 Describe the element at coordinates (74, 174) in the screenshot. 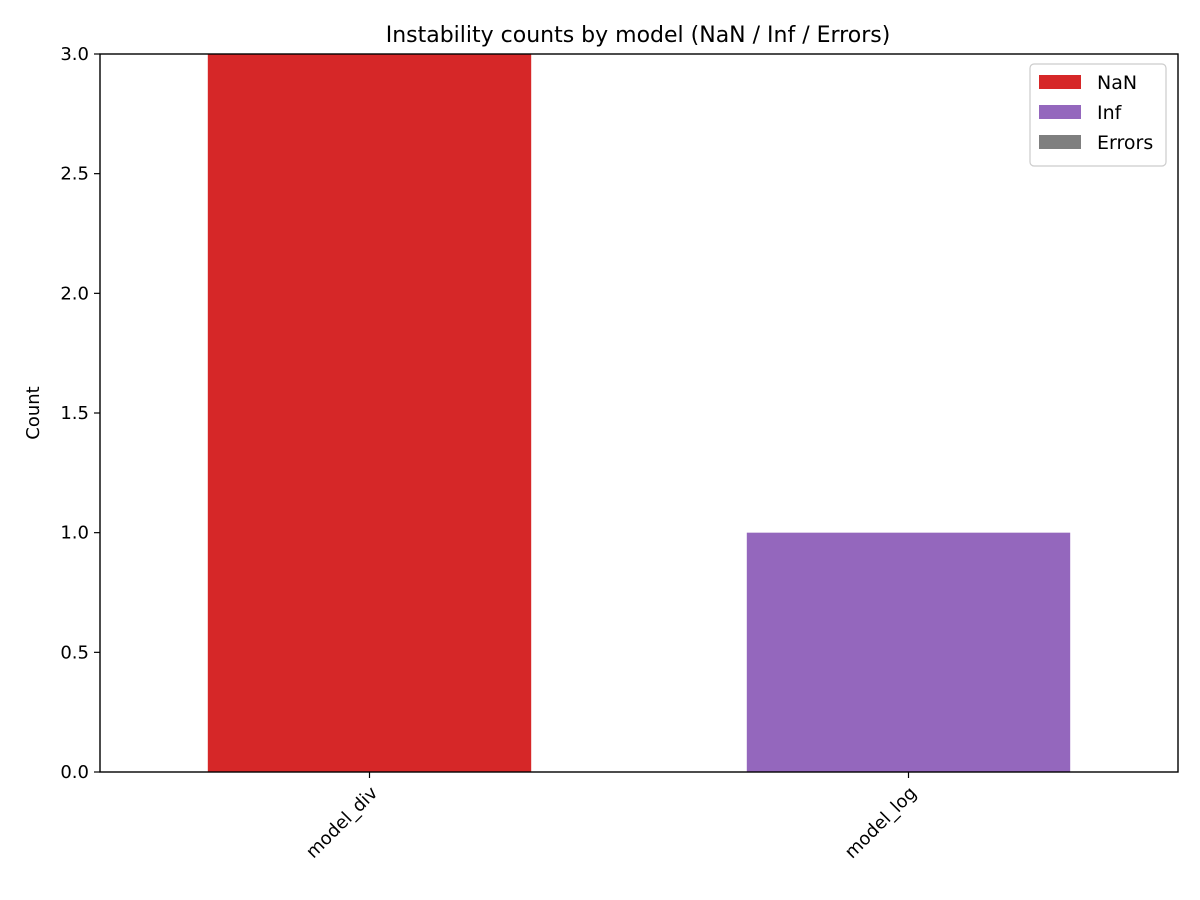

I see `y-tick-label: 2.5` at that location.